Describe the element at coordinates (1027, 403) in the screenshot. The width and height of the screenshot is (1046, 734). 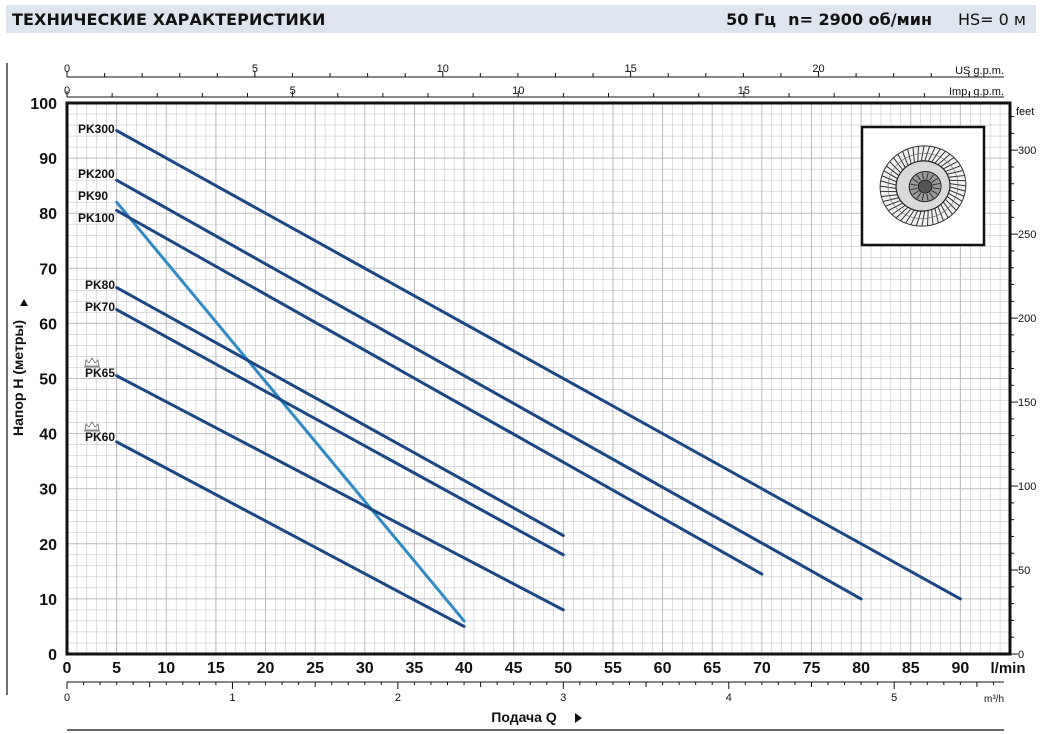
I see `feet-tick-label: 150` at that location.